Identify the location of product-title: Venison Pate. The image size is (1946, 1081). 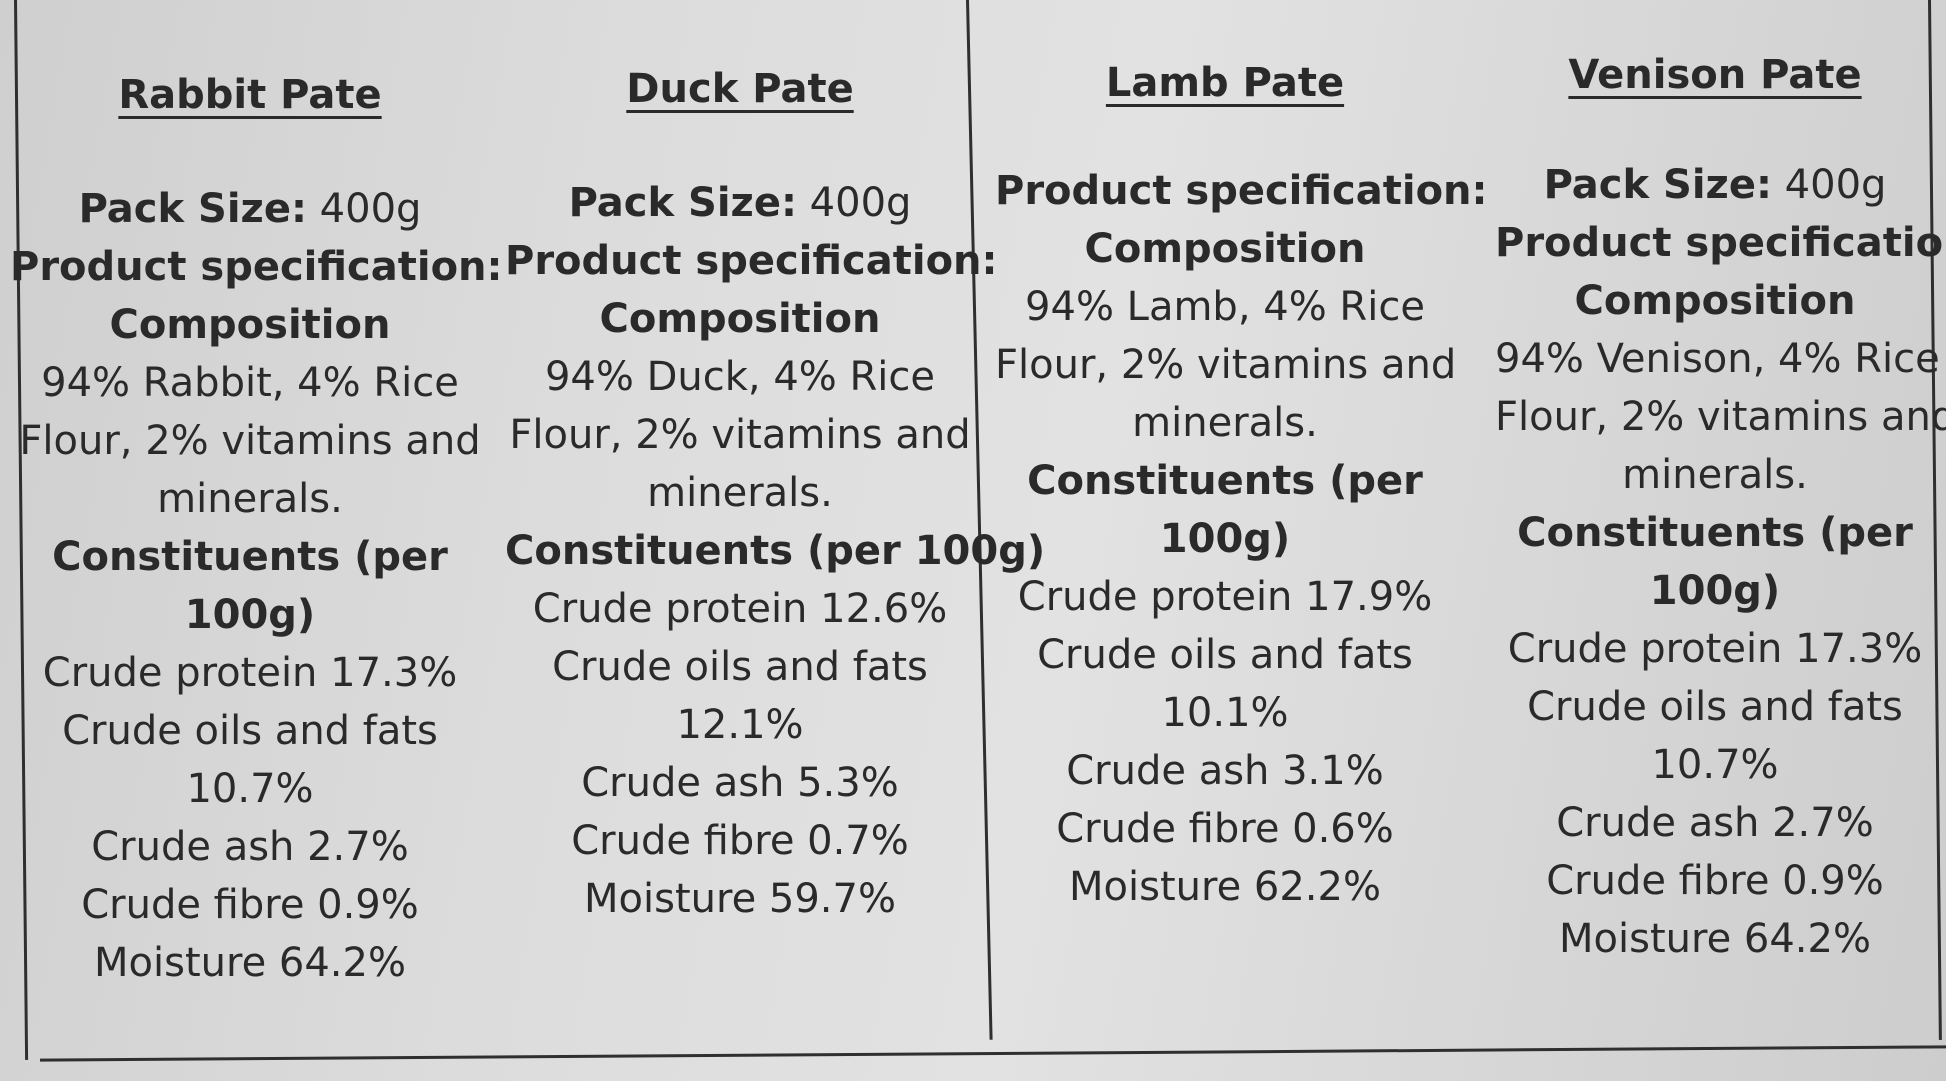
(1715, 75).